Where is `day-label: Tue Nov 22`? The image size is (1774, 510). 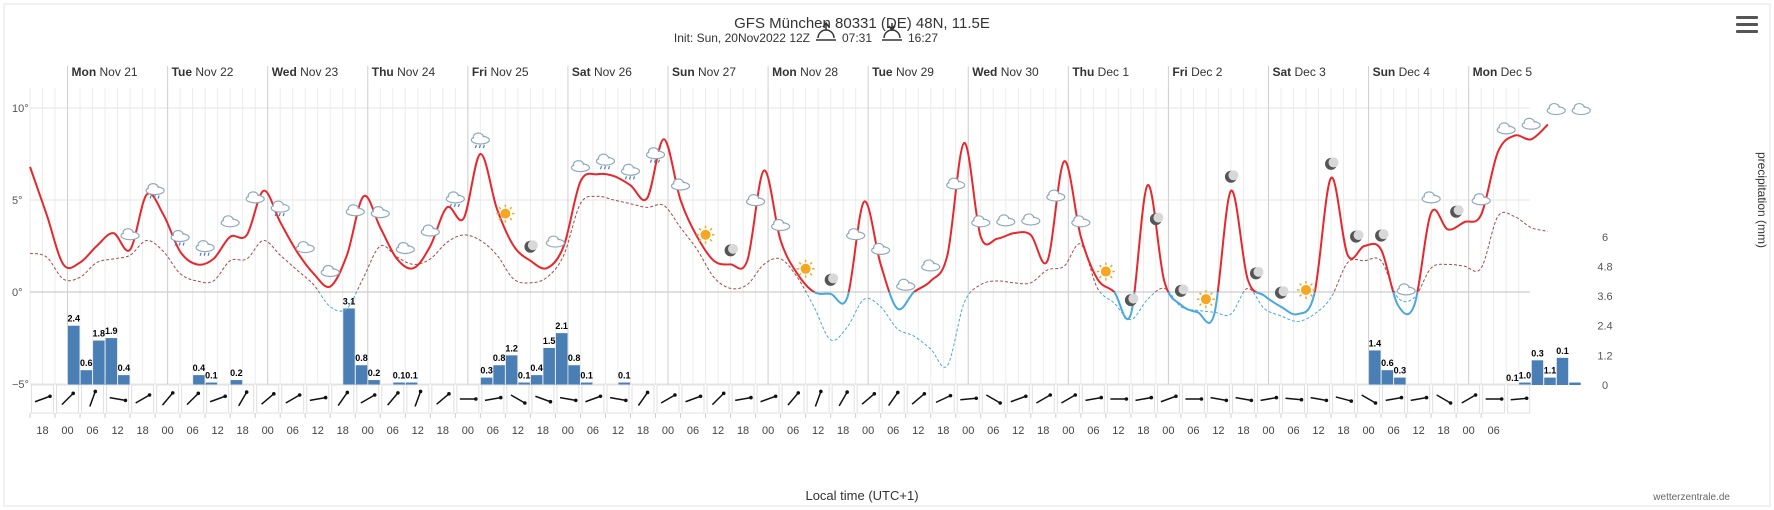
day-label: Tue Nov 22 is located at coordinates (203, 72).